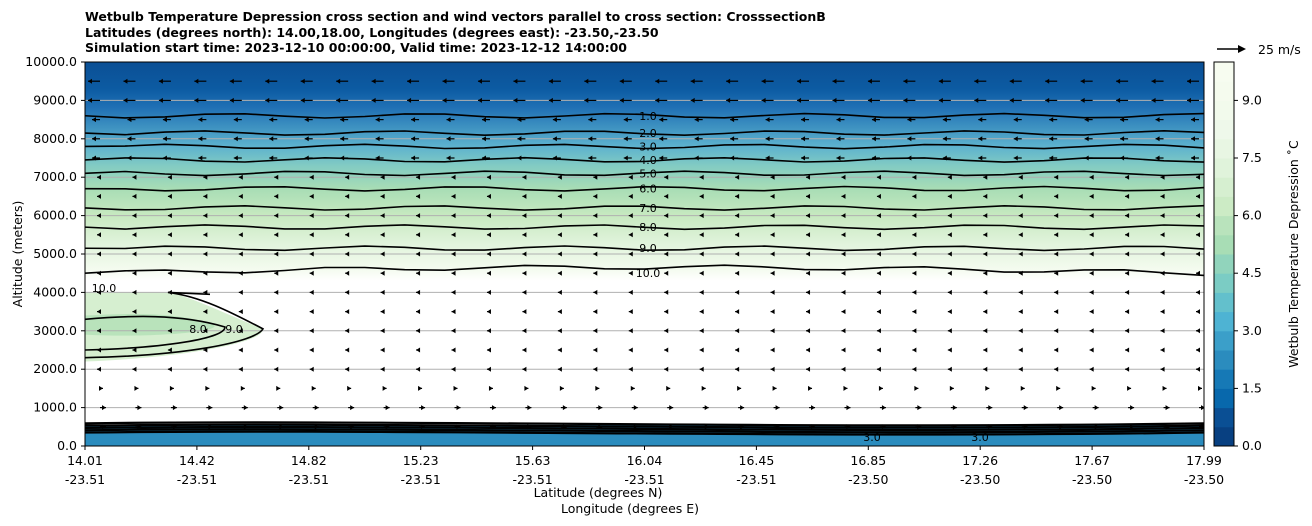 The height and width of the screenshot is (526, 1312). What do you see at coordinates (197, 479) in the screenshot?
I see `x-tick-label-lon: -23.51` at bounding box center [197, 479].